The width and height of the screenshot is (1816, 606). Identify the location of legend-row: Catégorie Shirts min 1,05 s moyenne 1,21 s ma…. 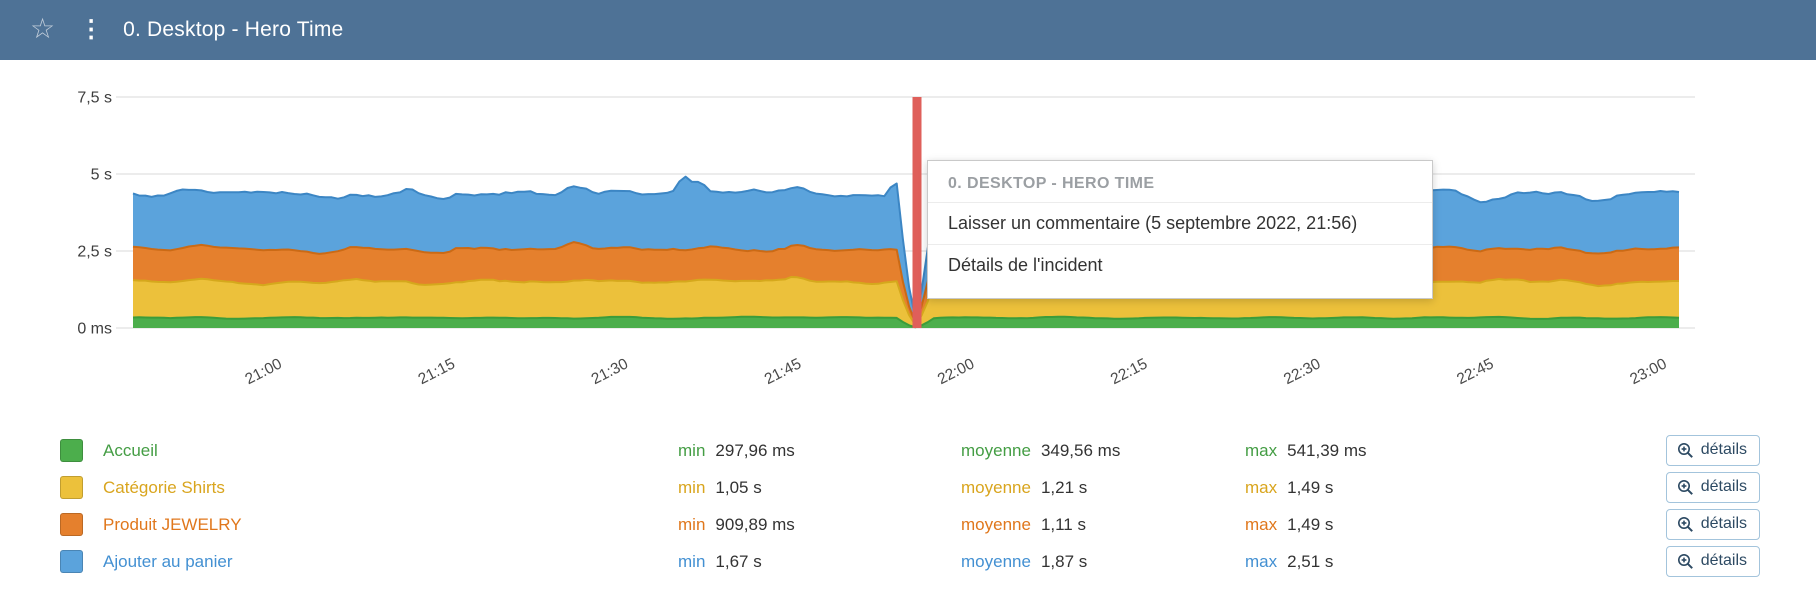
(908, 487).